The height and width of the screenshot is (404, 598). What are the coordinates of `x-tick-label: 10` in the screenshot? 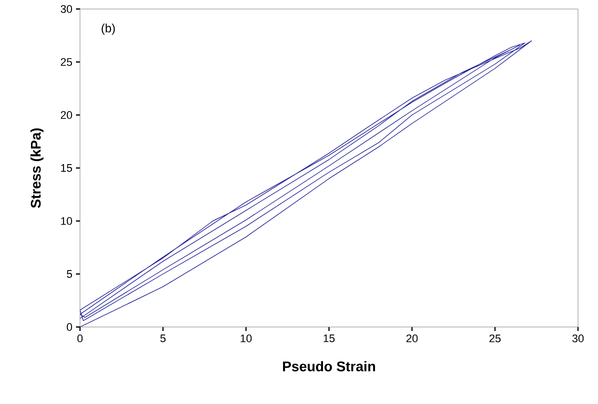 It's located at (246, 338).